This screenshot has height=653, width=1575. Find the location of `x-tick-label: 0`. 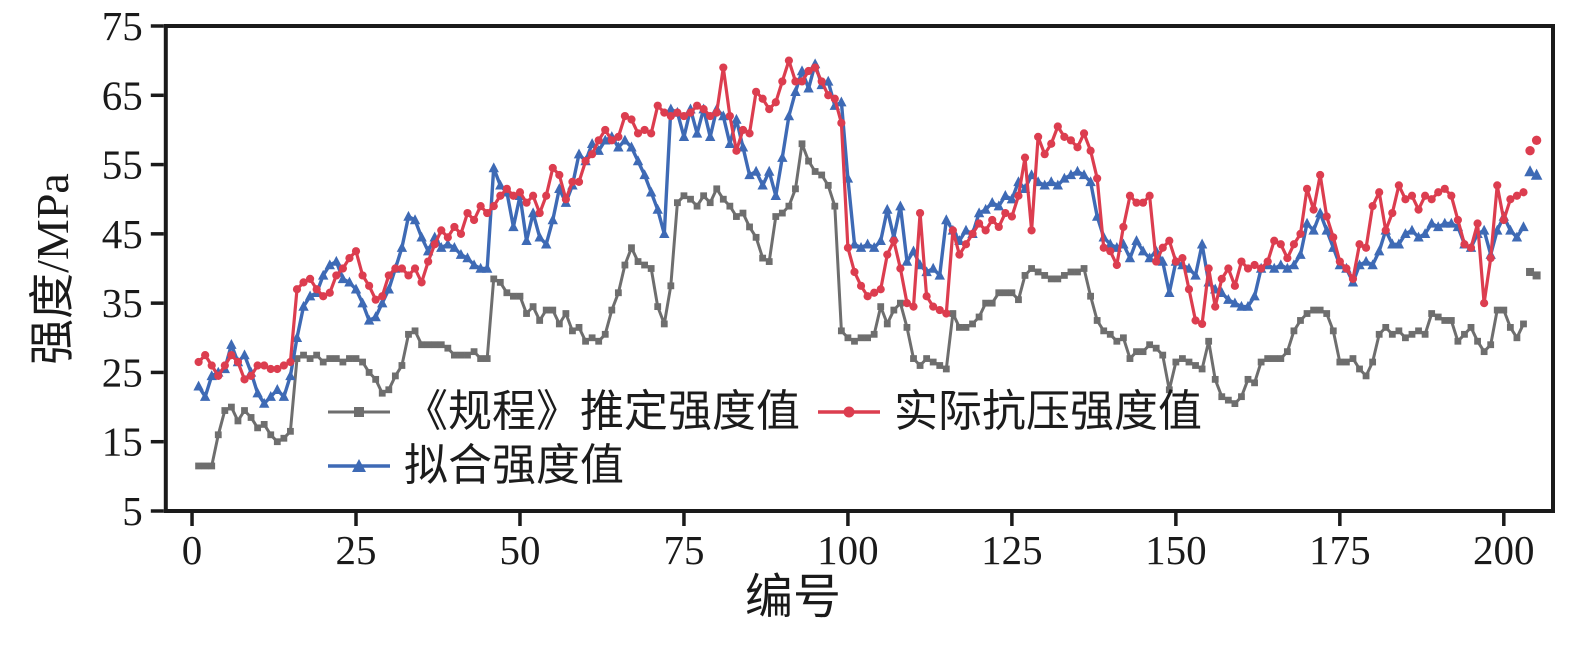

x-tick-label: 0 is located at coordinates (192, 550).